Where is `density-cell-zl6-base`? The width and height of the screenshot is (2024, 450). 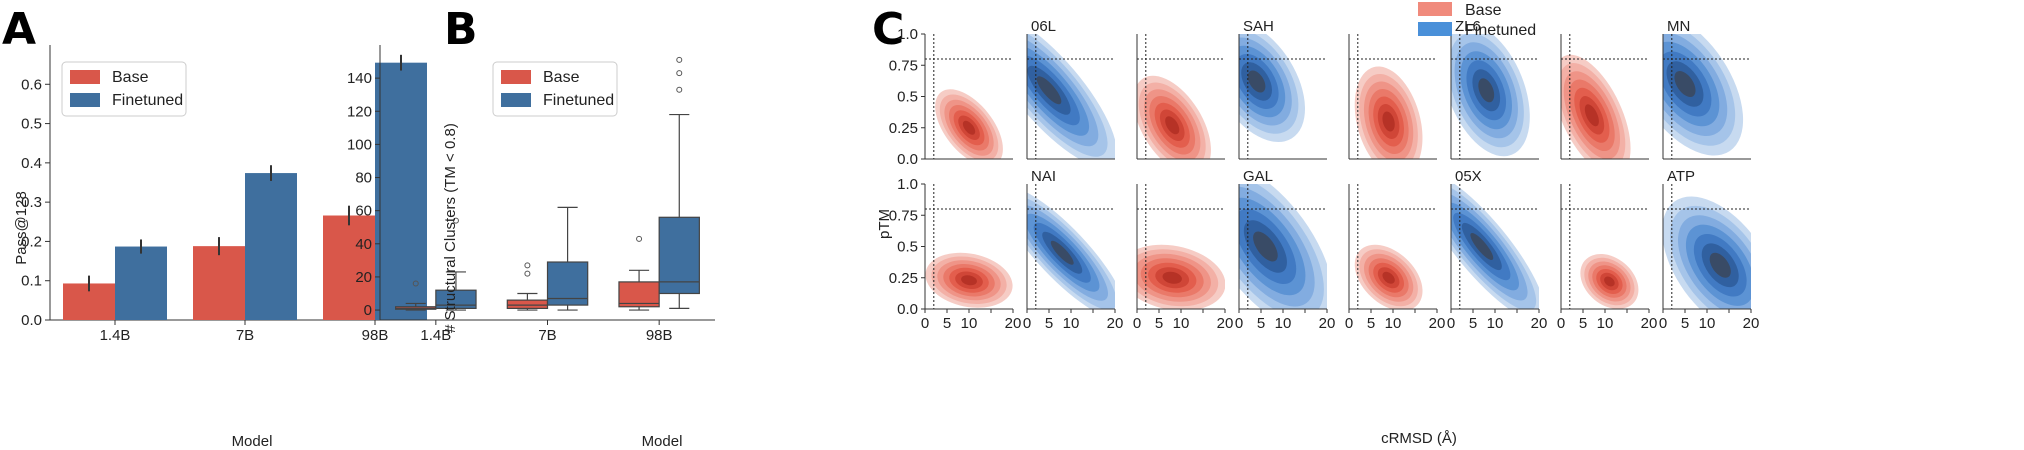
density-cell-zl6-base is located at coordinates (1392, 97).